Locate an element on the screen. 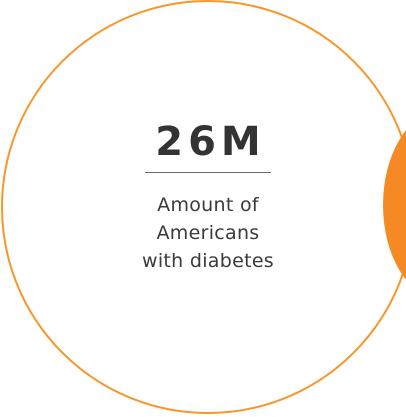 This screenshot has height=417, width=406. stat-caption-line: with diabetes is located at coordinates (203, 261).